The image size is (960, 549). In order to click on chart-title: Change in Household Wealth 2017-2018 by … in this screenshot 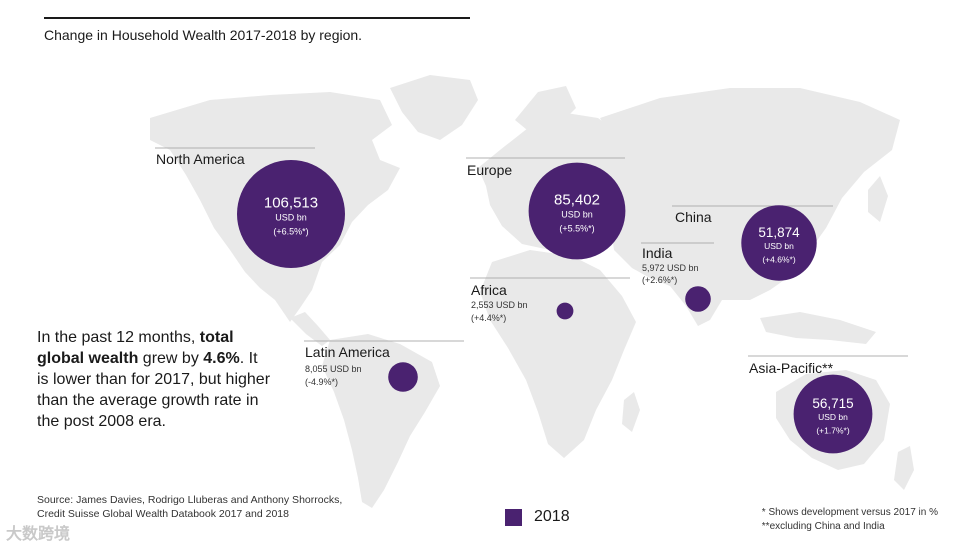, I will do `click(203, 35)`.